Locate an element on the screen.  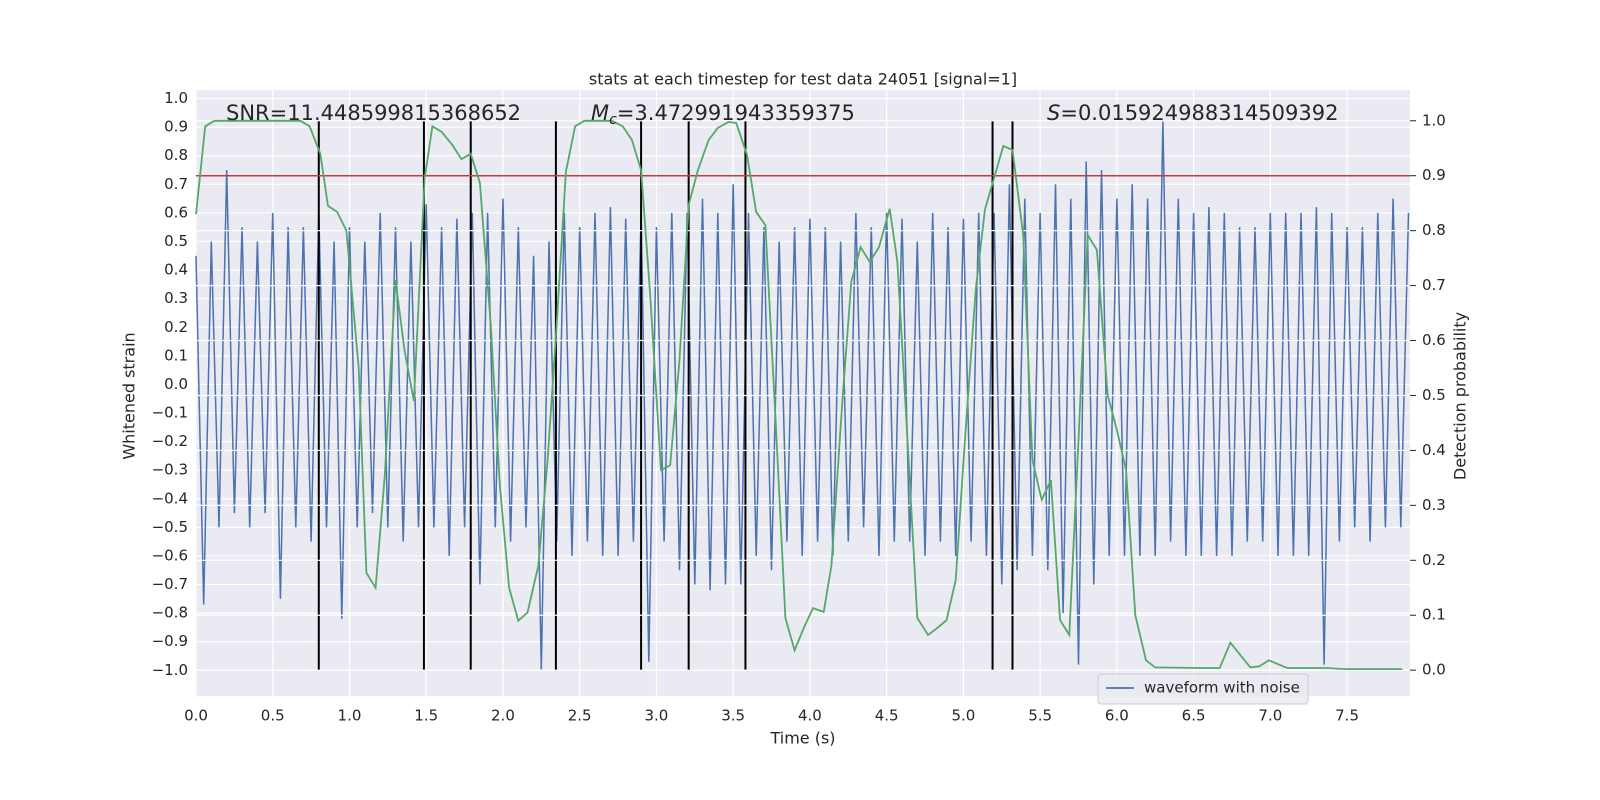
y-tick-label: −0.4 is located at coordinates (170, 498).